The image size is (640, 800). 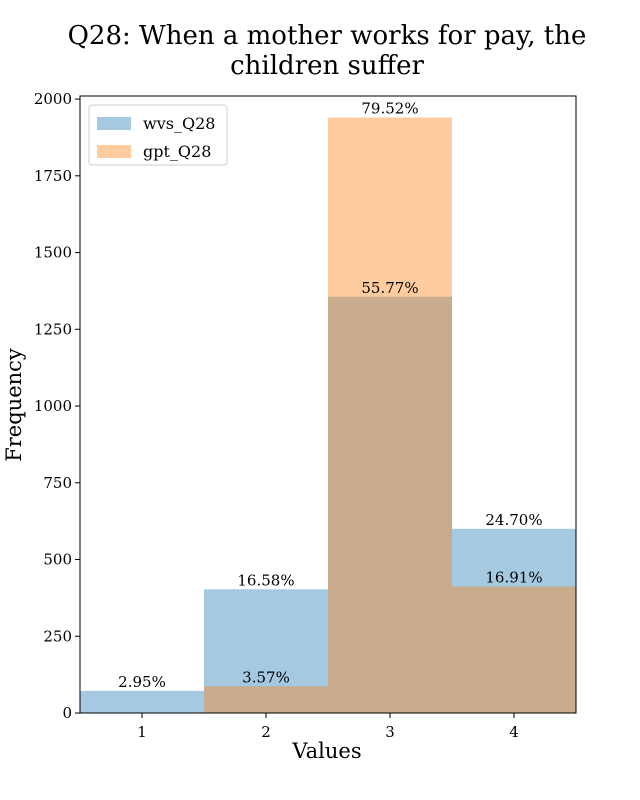 I want to click on bar-label-wvs_Q28-3: 55.77%, so click(x=389, y=288).